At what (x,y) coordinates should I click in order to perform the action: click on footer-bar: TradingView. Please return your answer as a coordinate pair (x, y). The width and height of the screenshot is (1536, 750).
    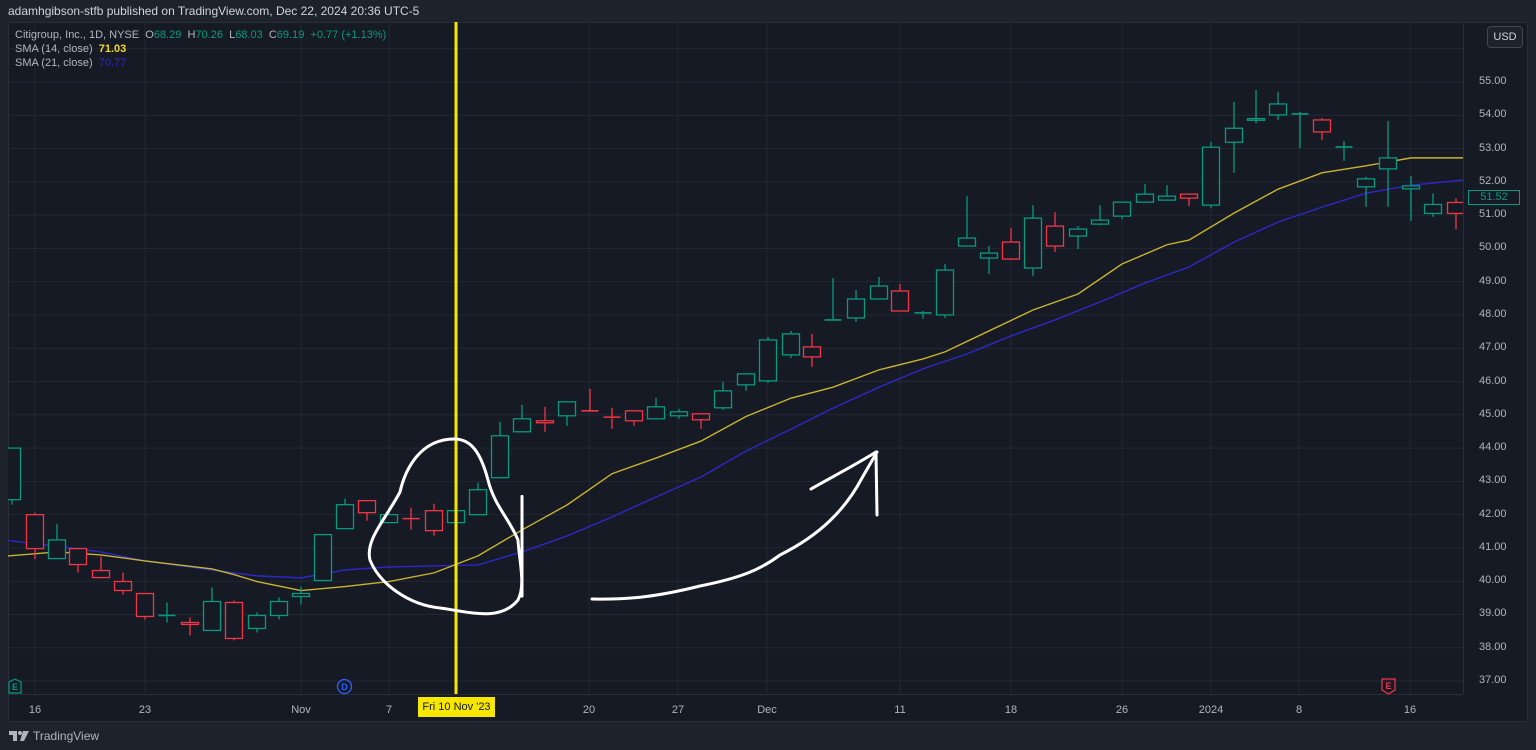
    Looking at the image, I should click on (768, 736).